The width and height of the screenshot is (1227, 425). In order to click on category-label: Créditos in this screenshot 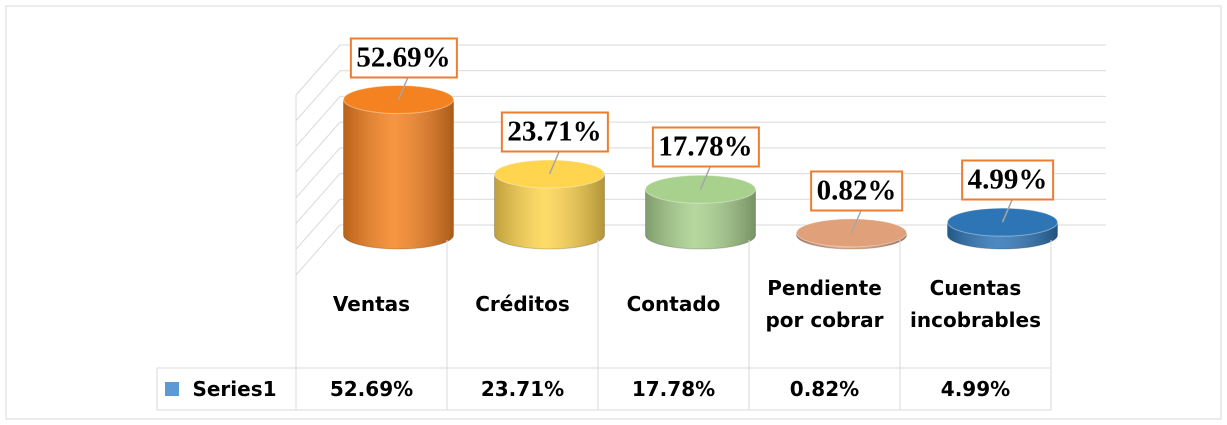, I will do `click(522, 304)`.